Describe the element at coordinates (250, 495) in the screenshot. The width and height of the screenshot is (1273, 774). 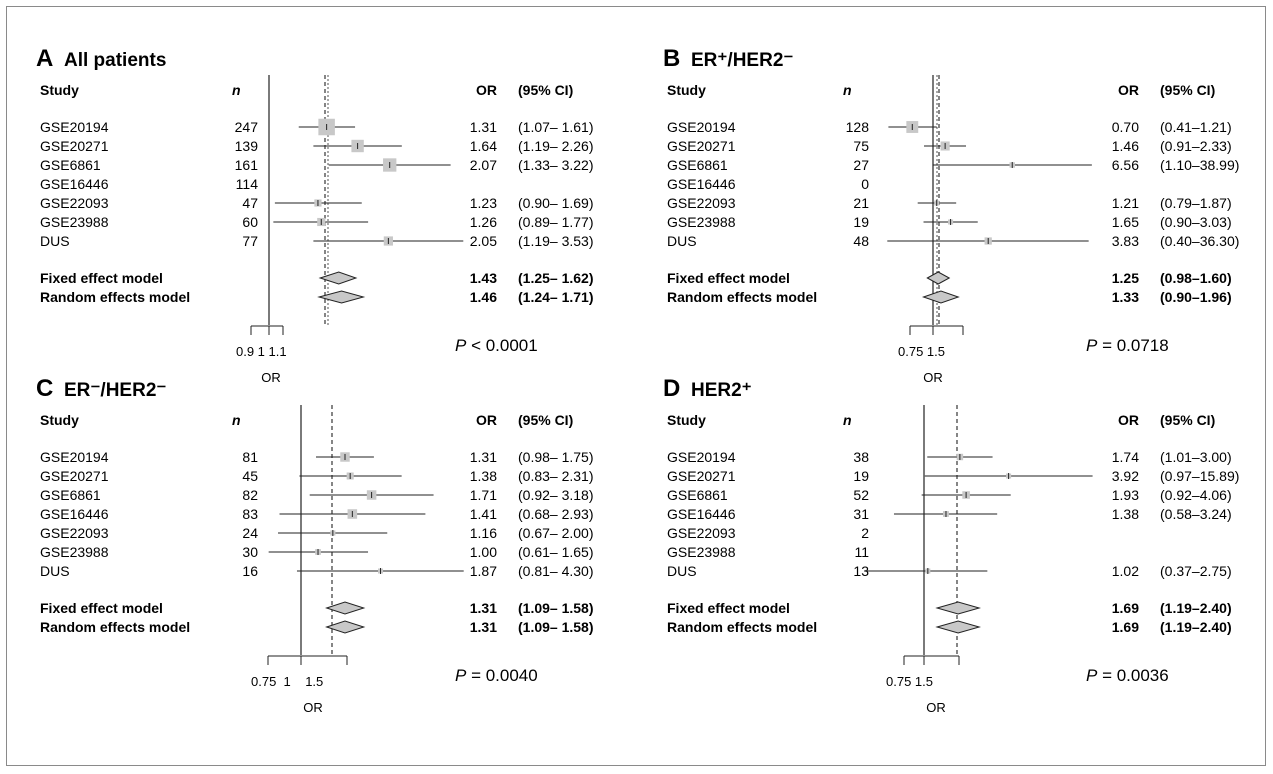
I see `study-n: 82` at that location.